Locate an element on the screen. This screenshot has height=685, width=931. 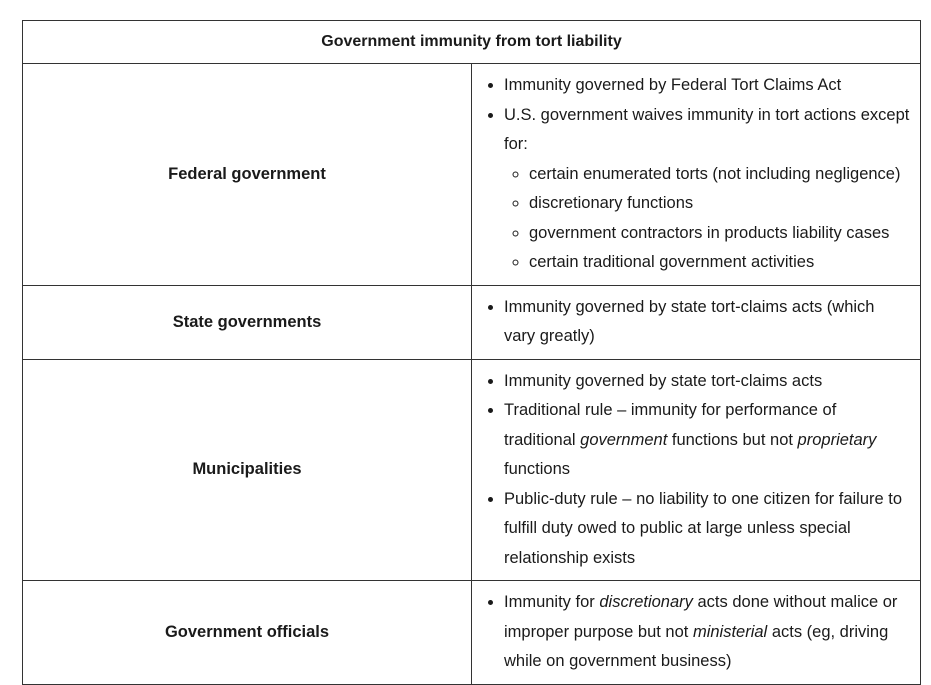
emphasis-proprietary: proprietary is located at coordinates (837, 439).